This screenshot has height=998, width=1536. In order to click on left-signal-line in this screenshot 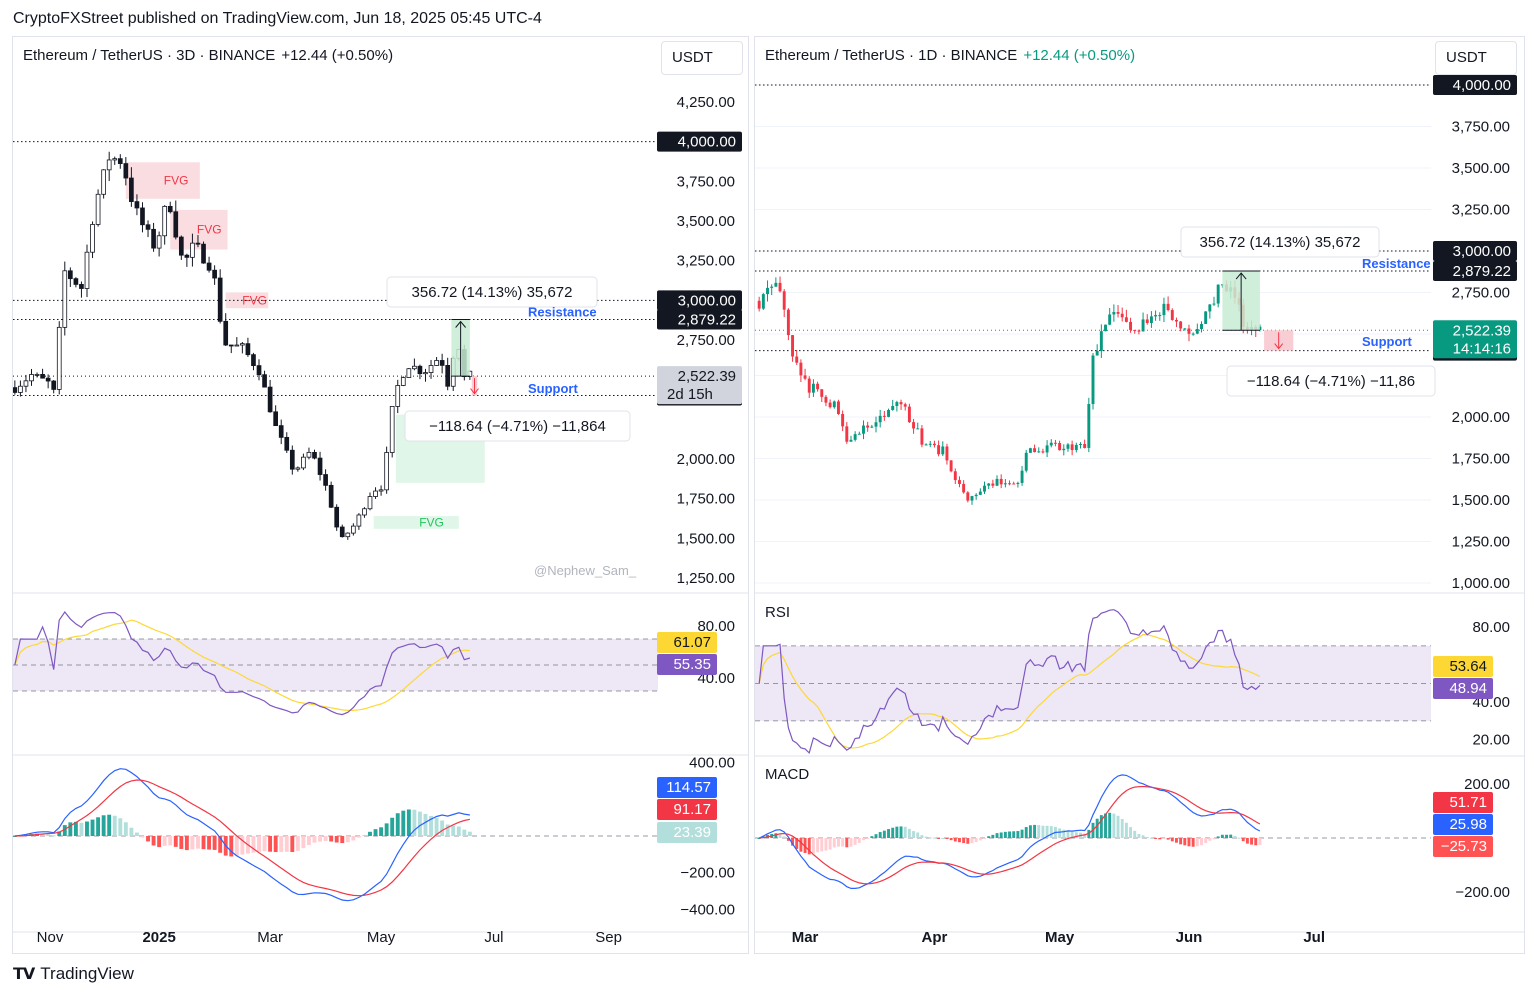, I will do `click(242, 838)`.